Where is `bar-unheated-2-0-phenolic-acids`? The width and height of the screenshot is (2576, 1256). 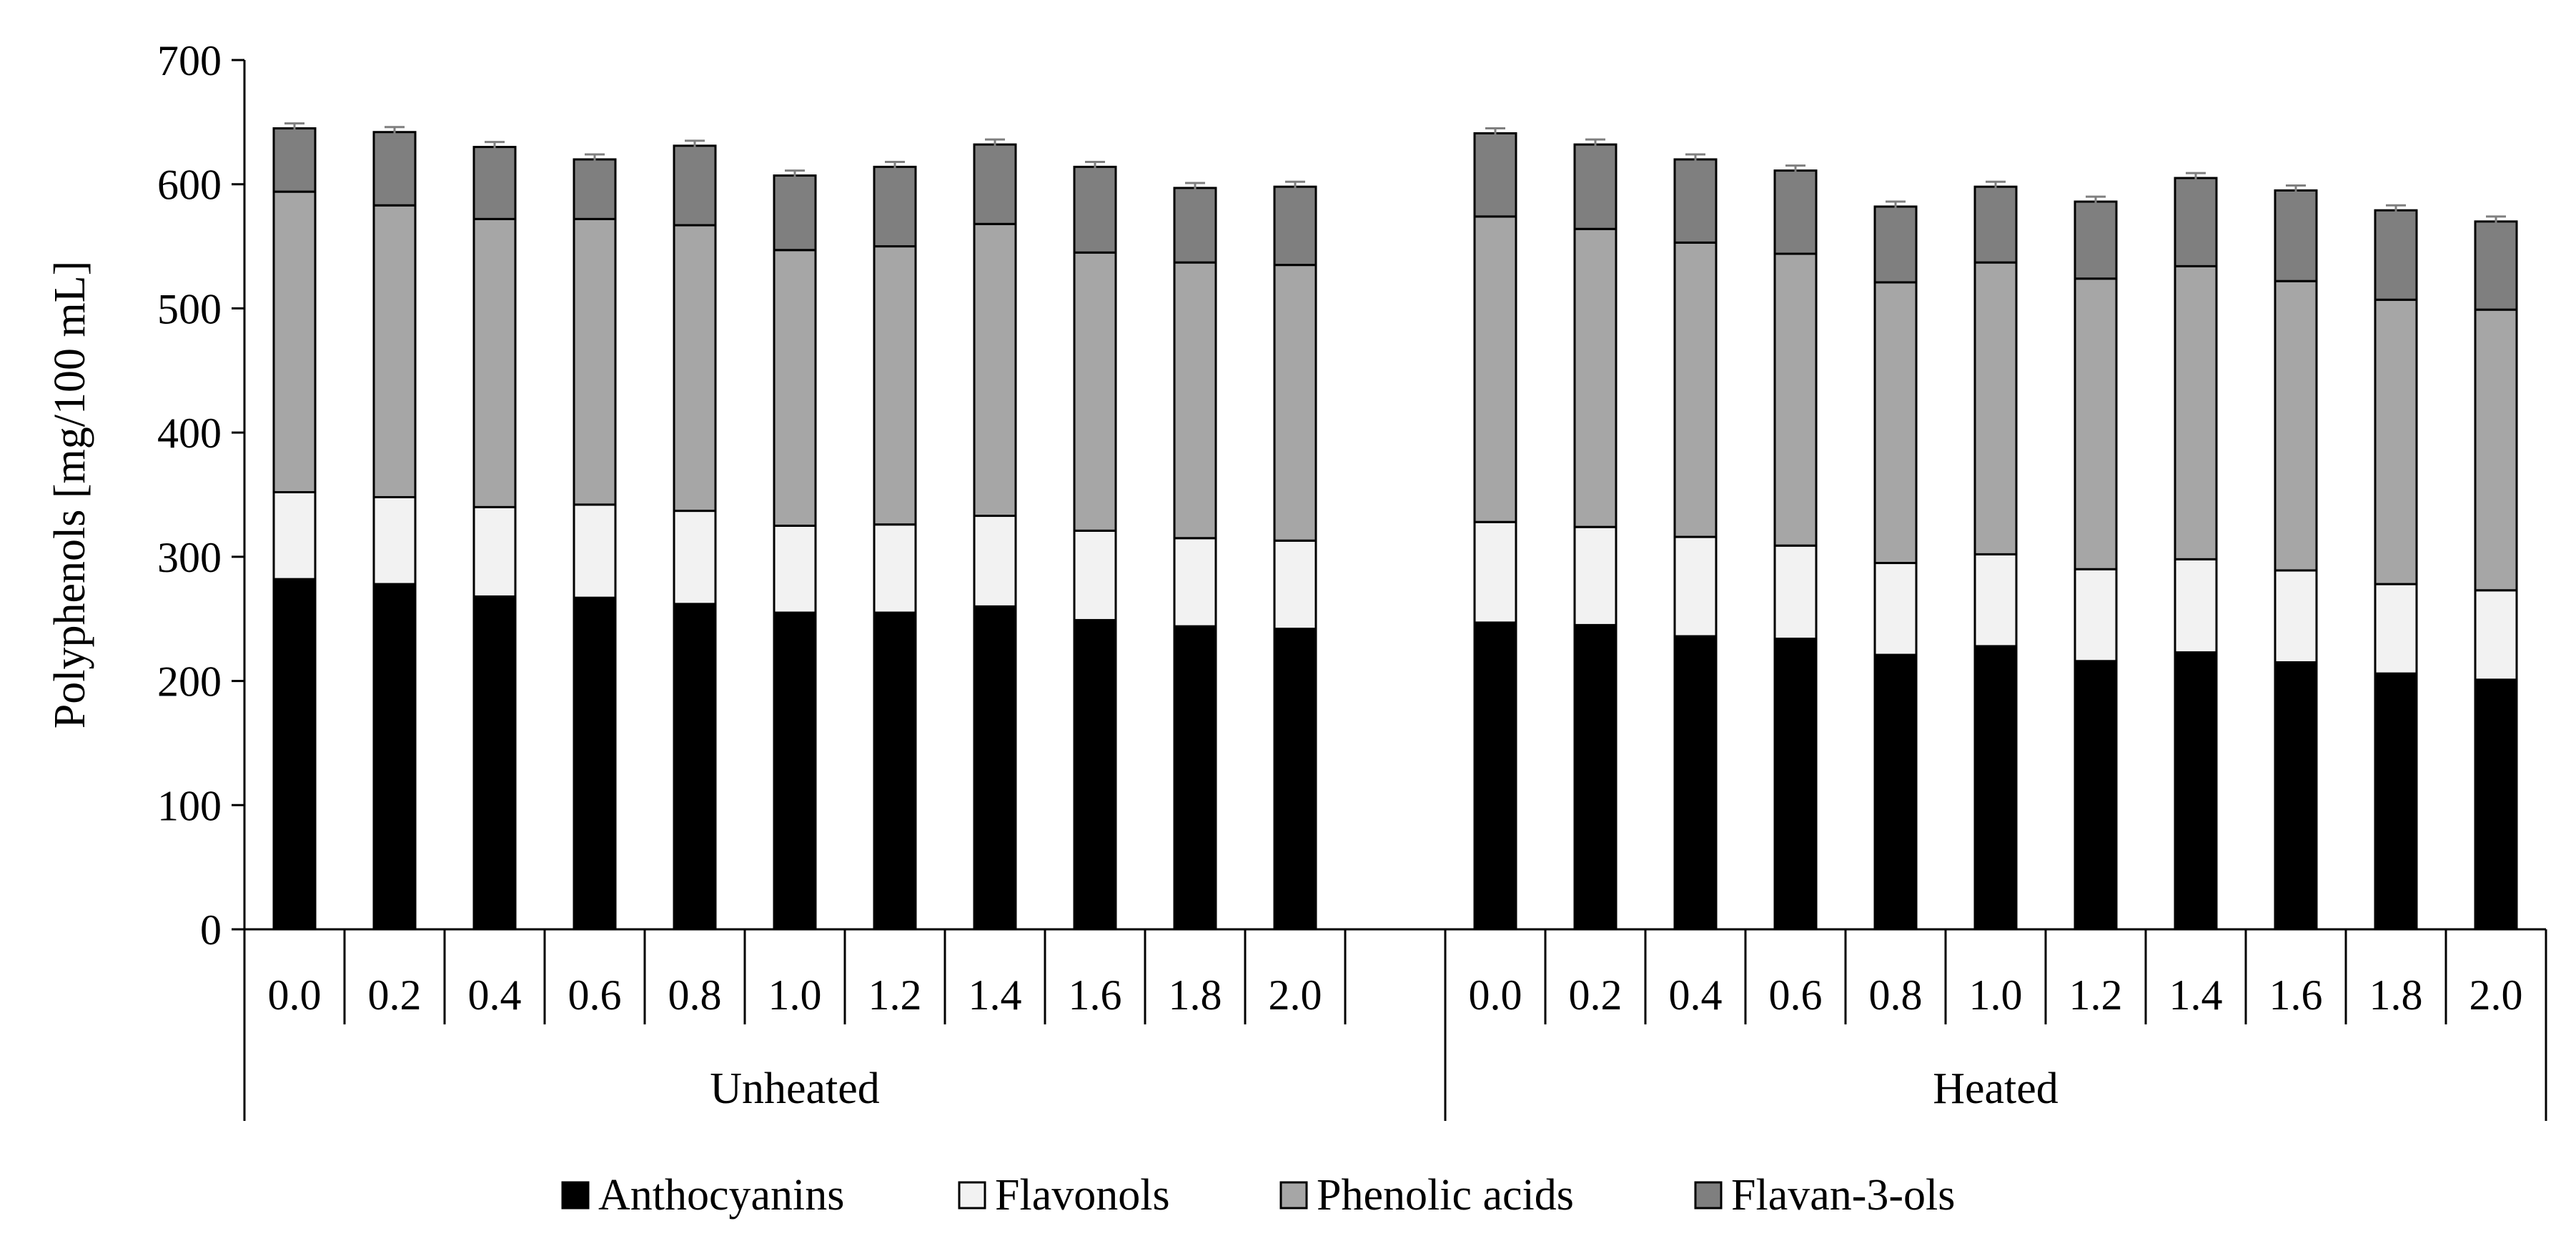 bar-unheated-2-0-phenolic-acids is located at coordinates (1295, 403).